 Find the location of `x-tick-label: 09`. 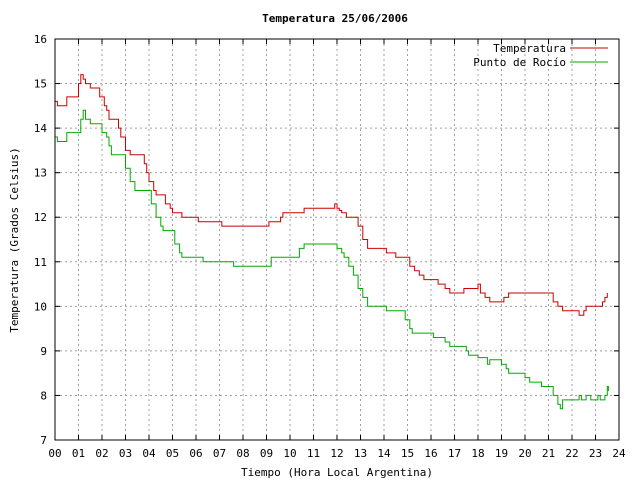

x-tick-label: 09 is located at coordinates (266, 453).